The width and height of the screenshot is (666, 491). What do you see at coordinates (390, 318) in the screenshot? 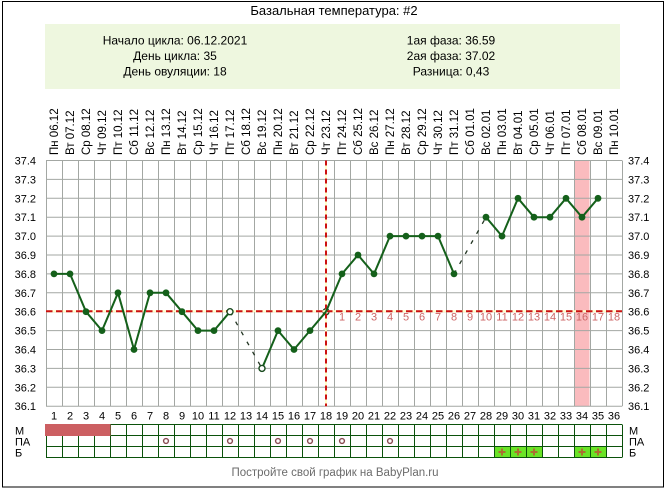
I see `svg-text: 4` at bounding box center [390, 318].